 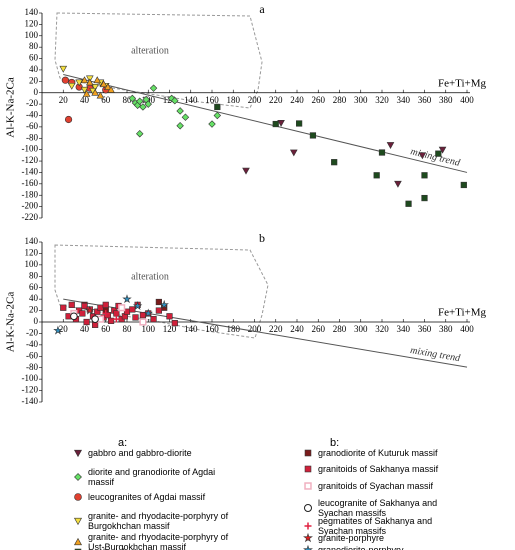 What do you see at coordinates (158, 60) in the screenshot?
I see `alteration-outline` at bounding box center [158, 60].